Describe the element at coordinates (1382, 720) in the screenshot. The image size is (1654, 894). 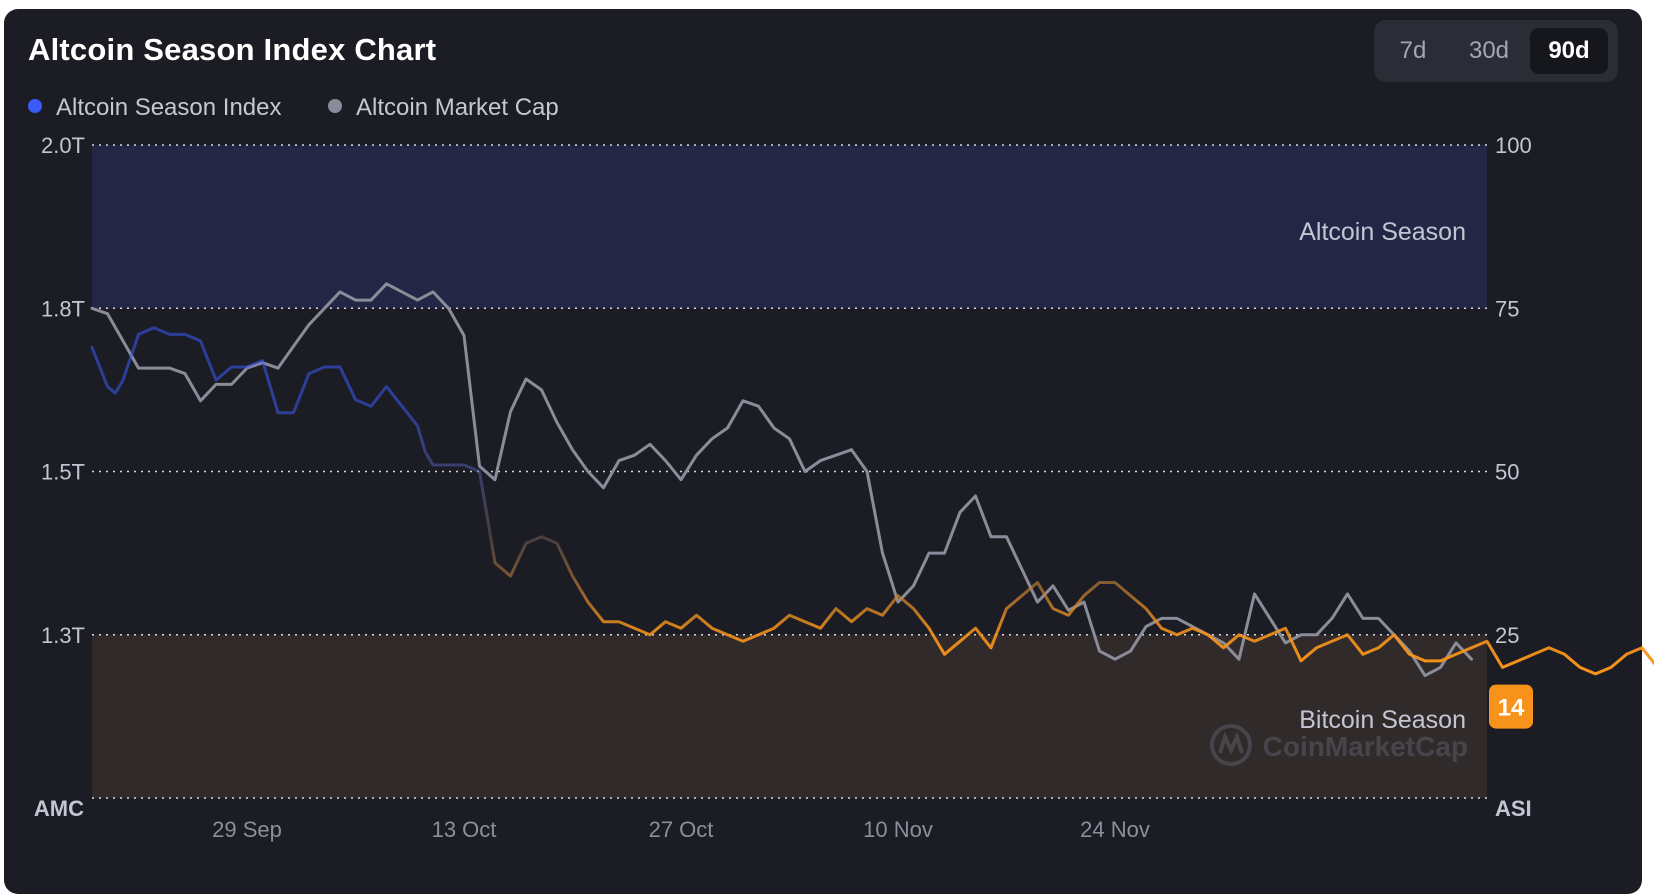
I see `bitcoin-season-label: Bitcoin Season` at that location.